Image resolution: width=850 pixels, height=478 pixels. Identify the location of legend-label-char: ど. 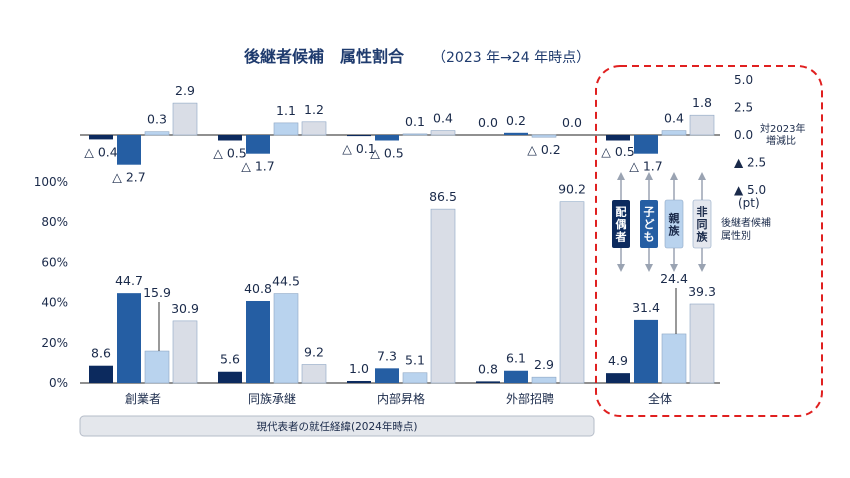
(649, 224).